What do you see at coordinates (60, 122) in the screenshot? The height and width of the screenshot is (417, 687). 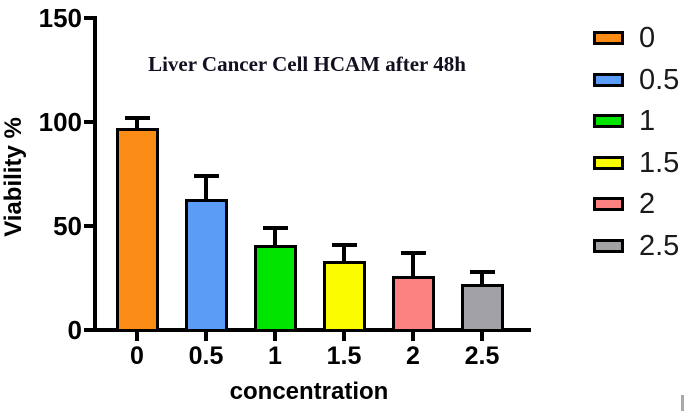 I see `y-axis-tick-label: 100` at bounding box center [60, 122].